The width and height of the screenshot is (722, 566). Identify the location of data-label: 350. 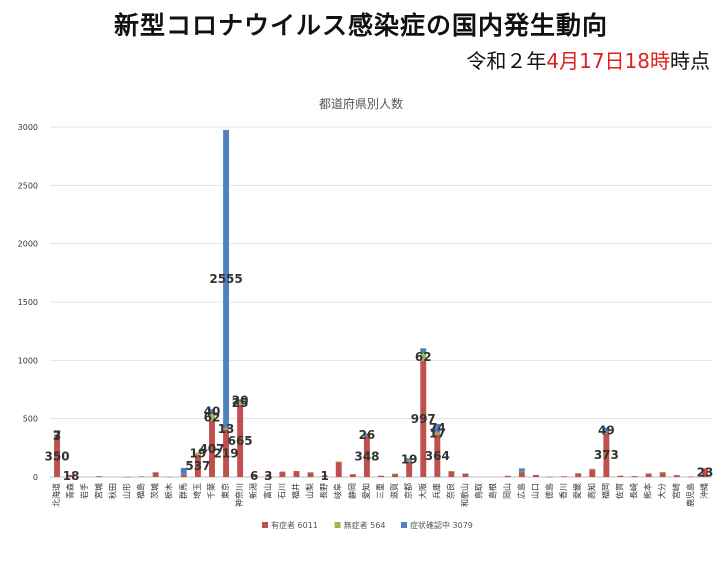
(57, 457).